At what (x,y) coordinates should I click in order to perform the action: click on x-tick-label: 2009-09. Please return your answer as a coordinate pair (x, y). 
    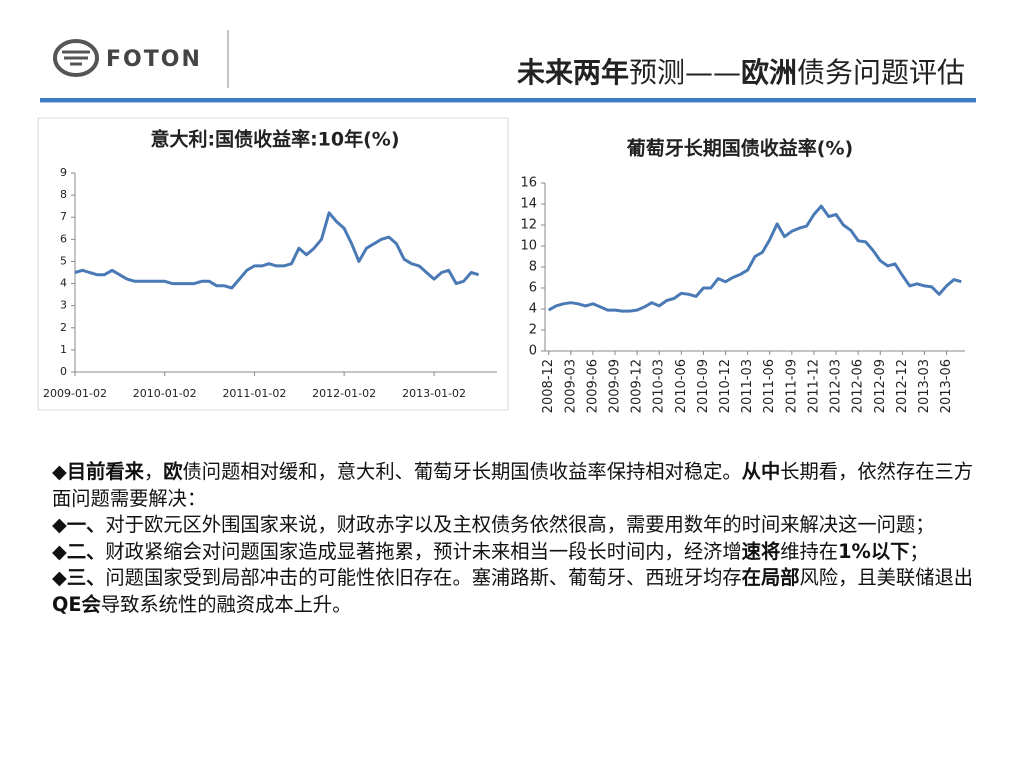
    Looking at the image, I should click on (615, 386).